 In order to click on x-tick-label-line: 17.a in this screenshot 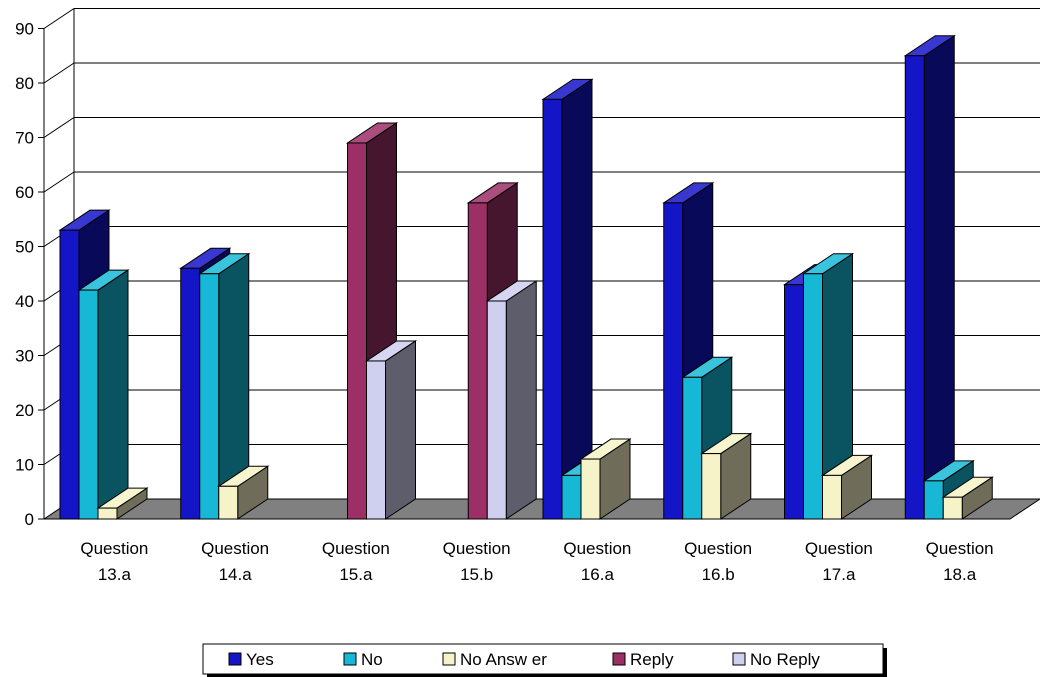, I will do `click(839, 574)`.